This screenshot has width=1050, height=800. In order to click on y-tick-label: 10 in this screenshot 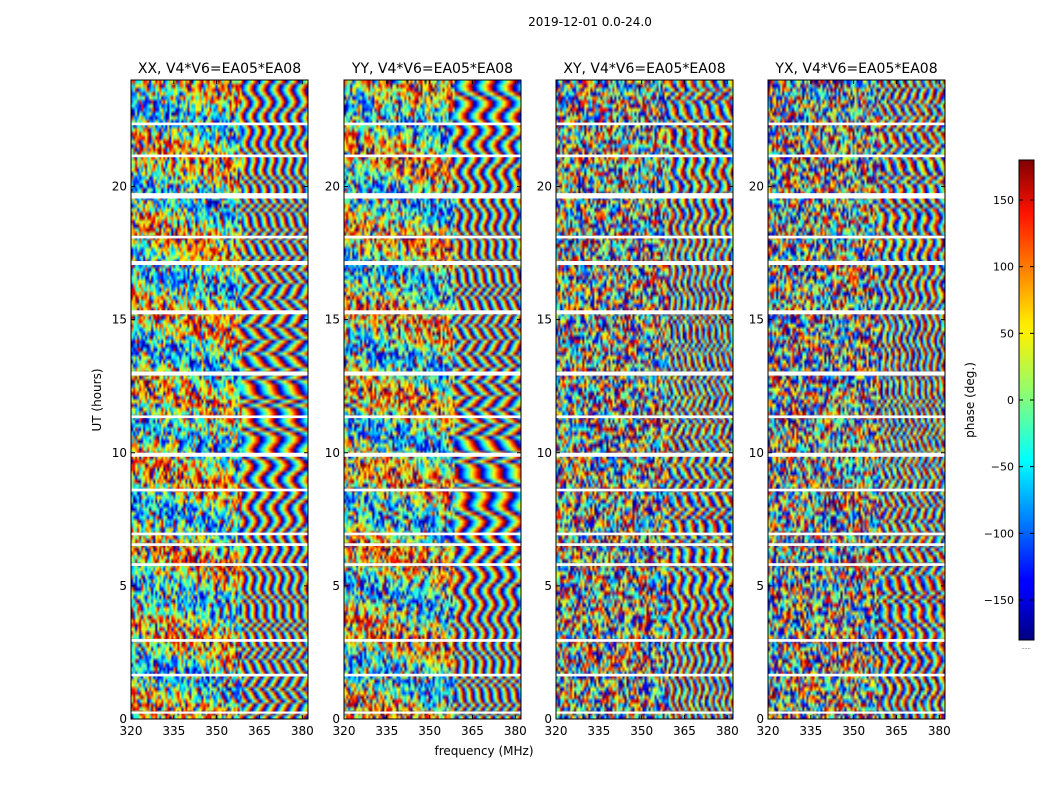, I will do `click(756, 453)`.